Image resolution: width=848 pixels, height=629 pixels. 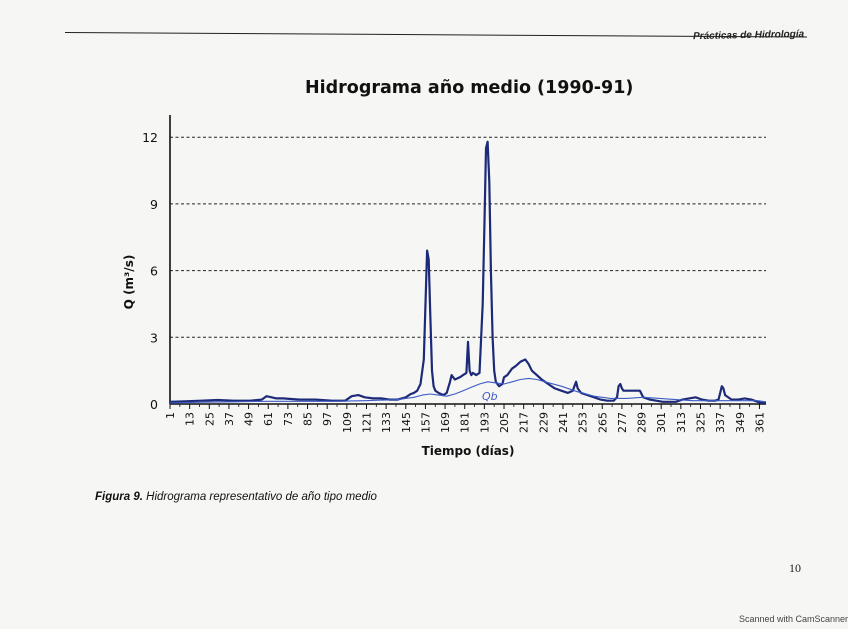 What do you see at coordinates (119, 497) in the screenshot?
I see `figure-label: Figura 9.` at bounding box center [119, 497].